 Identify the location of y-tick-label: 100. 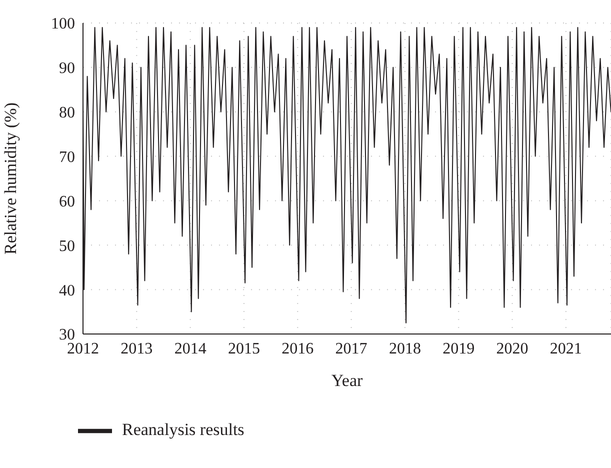
(63, 24).